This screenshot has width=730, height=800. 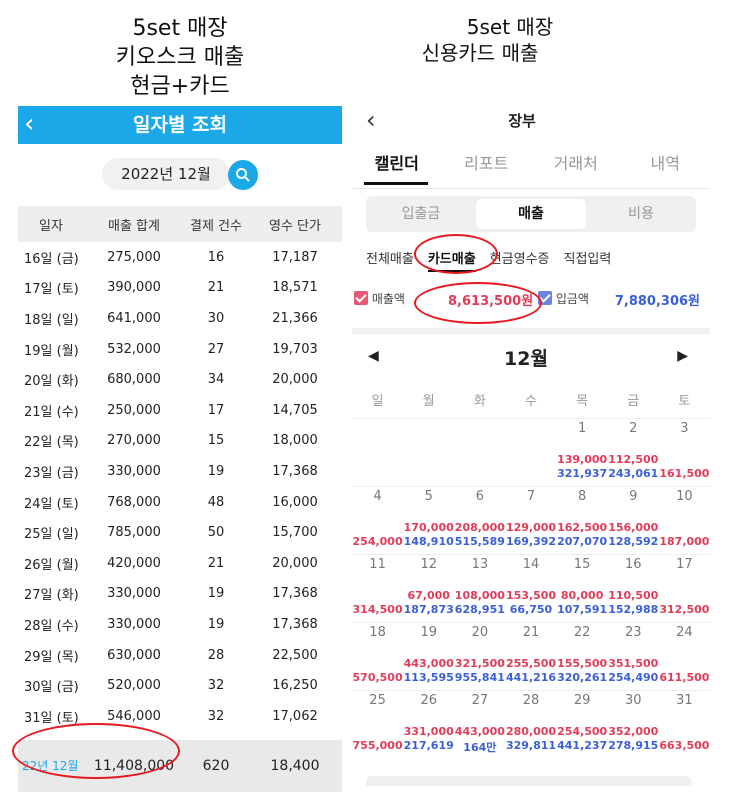 I want to click on calendar-day: 21 255,500 441,216, so click(x=530, y=656).